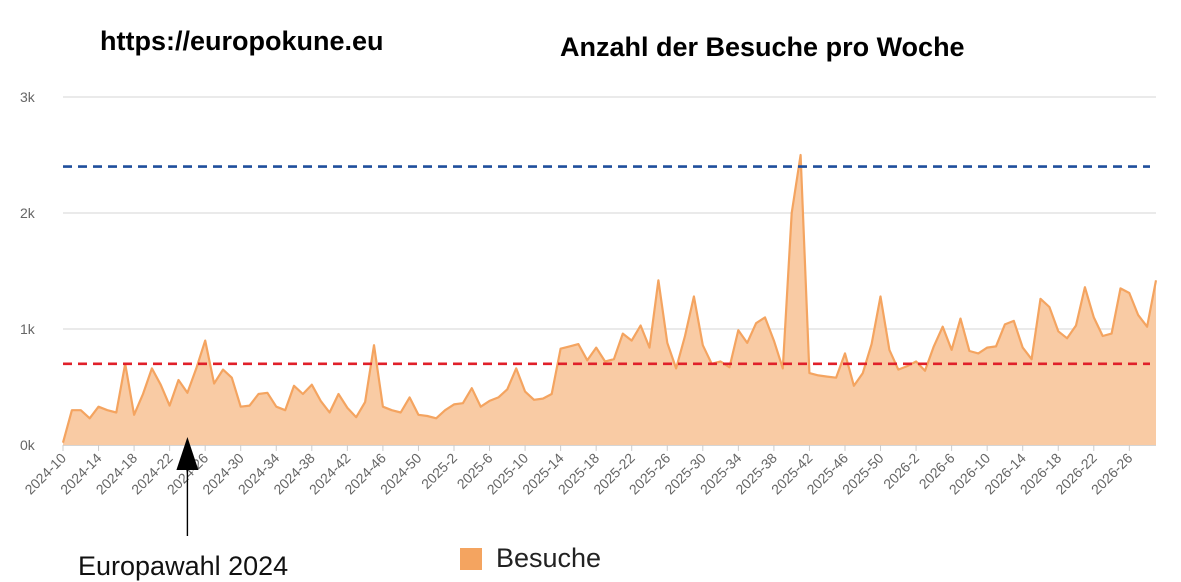 This screenshot has width=1181, height=582. I want to click on legend-label-besuche: Besuche, so click(549, 558).